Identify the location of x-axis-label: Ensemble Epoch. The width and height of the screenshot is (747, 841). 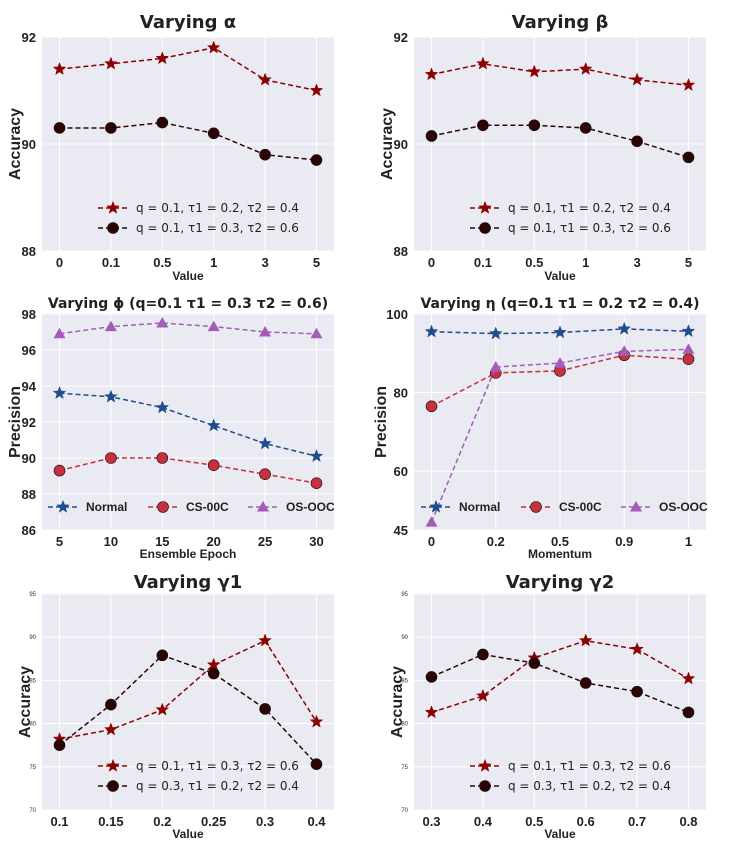
(188, 554).